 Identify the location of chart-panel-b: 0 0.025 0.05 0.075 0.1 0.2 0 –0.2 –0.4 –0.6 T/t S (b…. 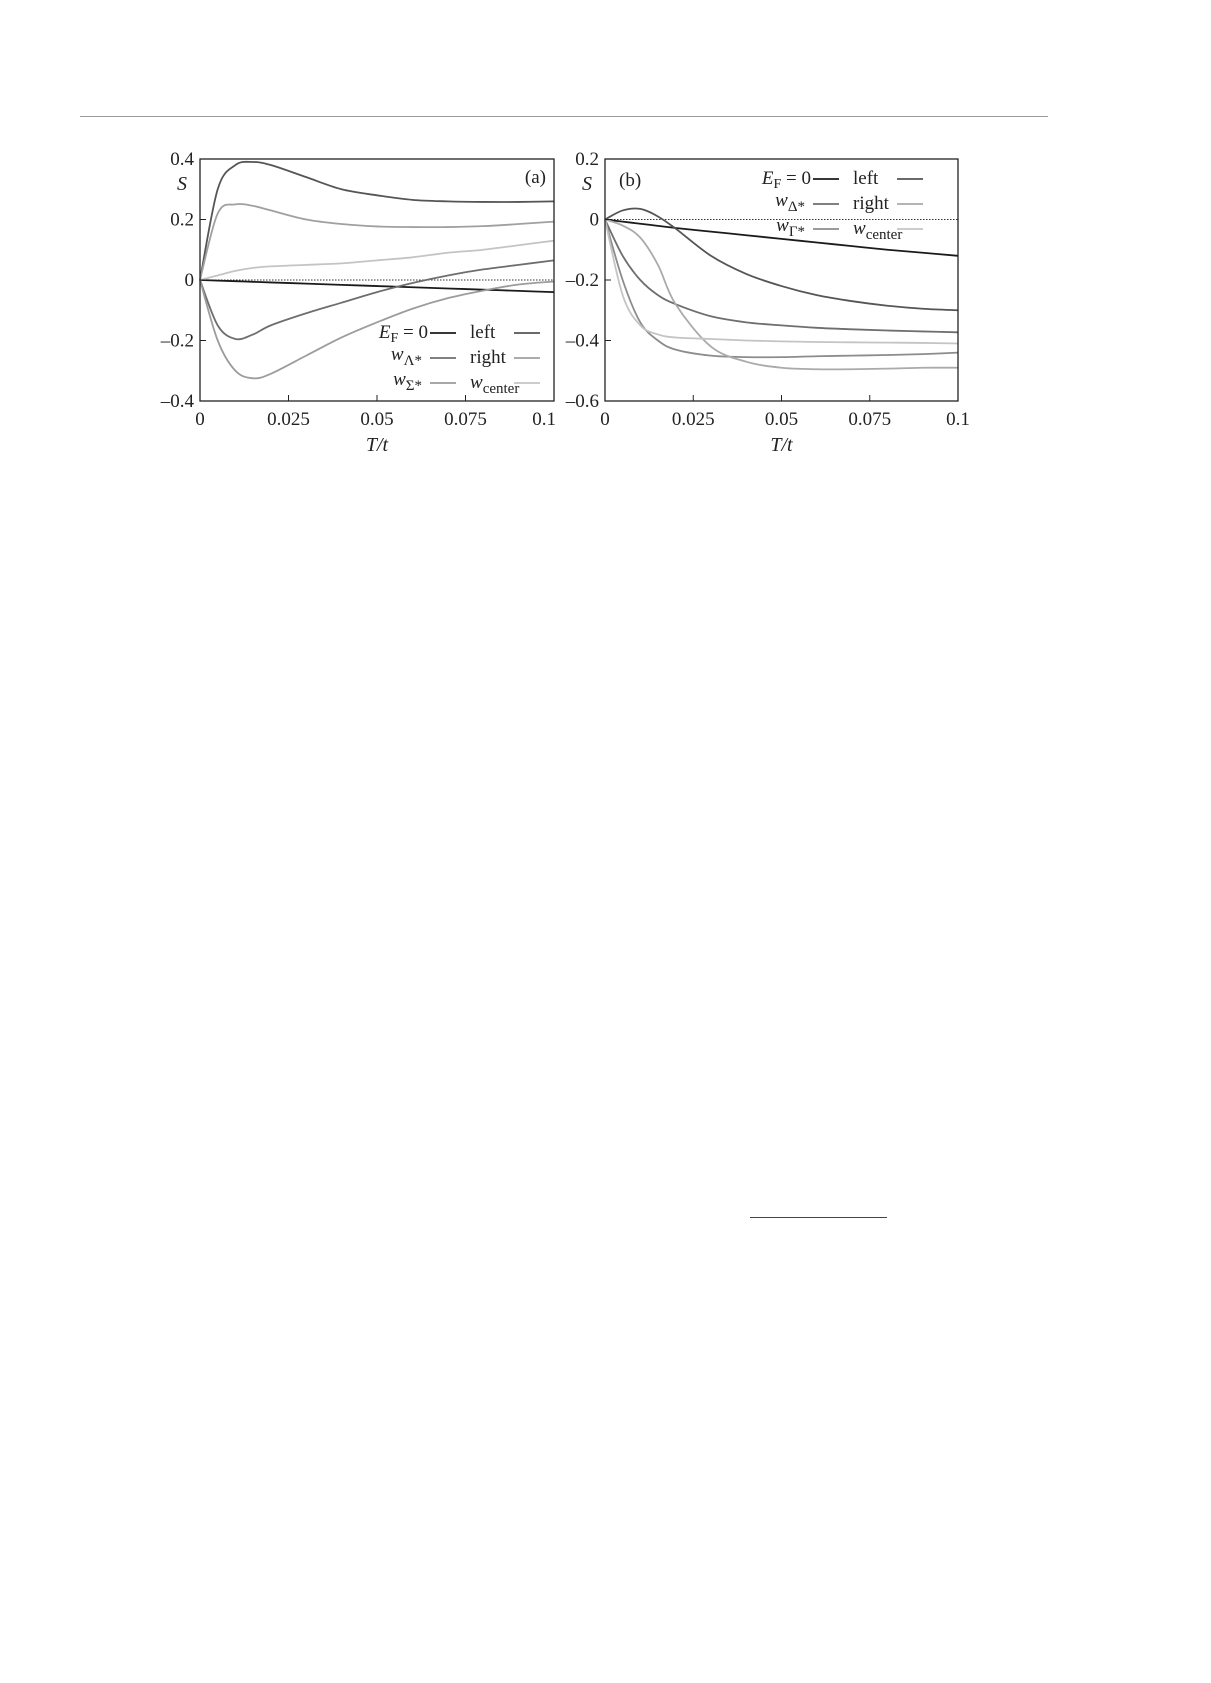
(767, 302).